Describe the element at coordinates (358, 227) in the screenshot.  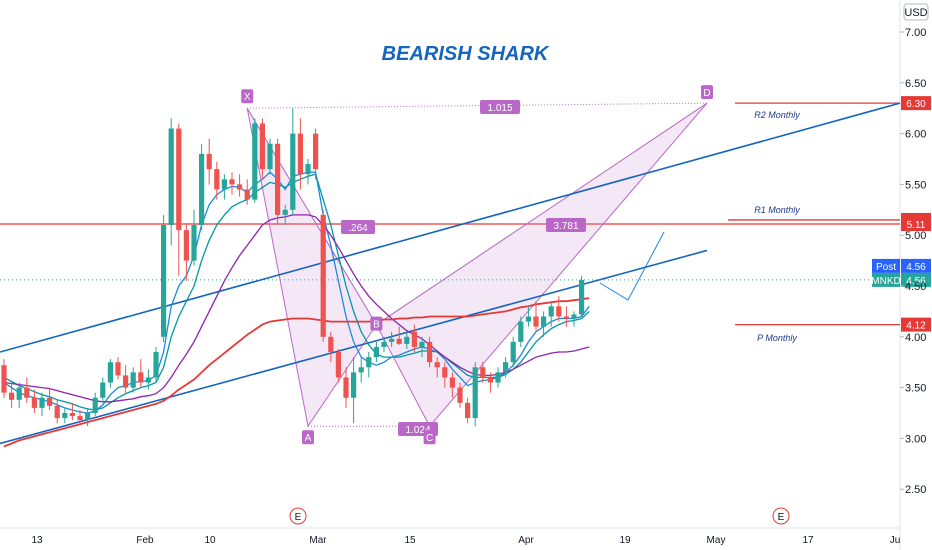
I see `ratio-label: .264` at that location.